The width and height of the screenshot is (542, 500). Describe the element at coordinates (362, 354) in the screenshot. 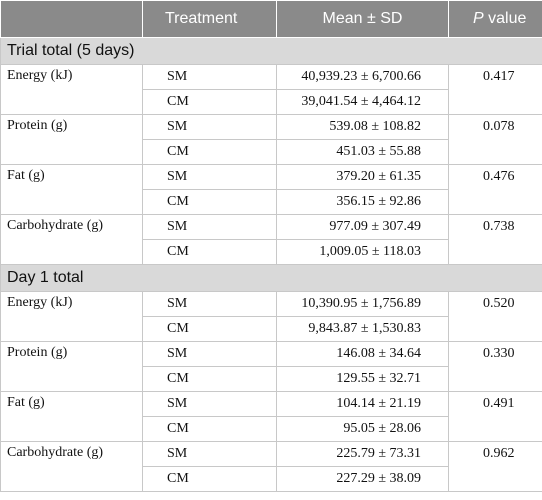

I see `mean-sd-cell: 146.08 ± 34.64` at that location.